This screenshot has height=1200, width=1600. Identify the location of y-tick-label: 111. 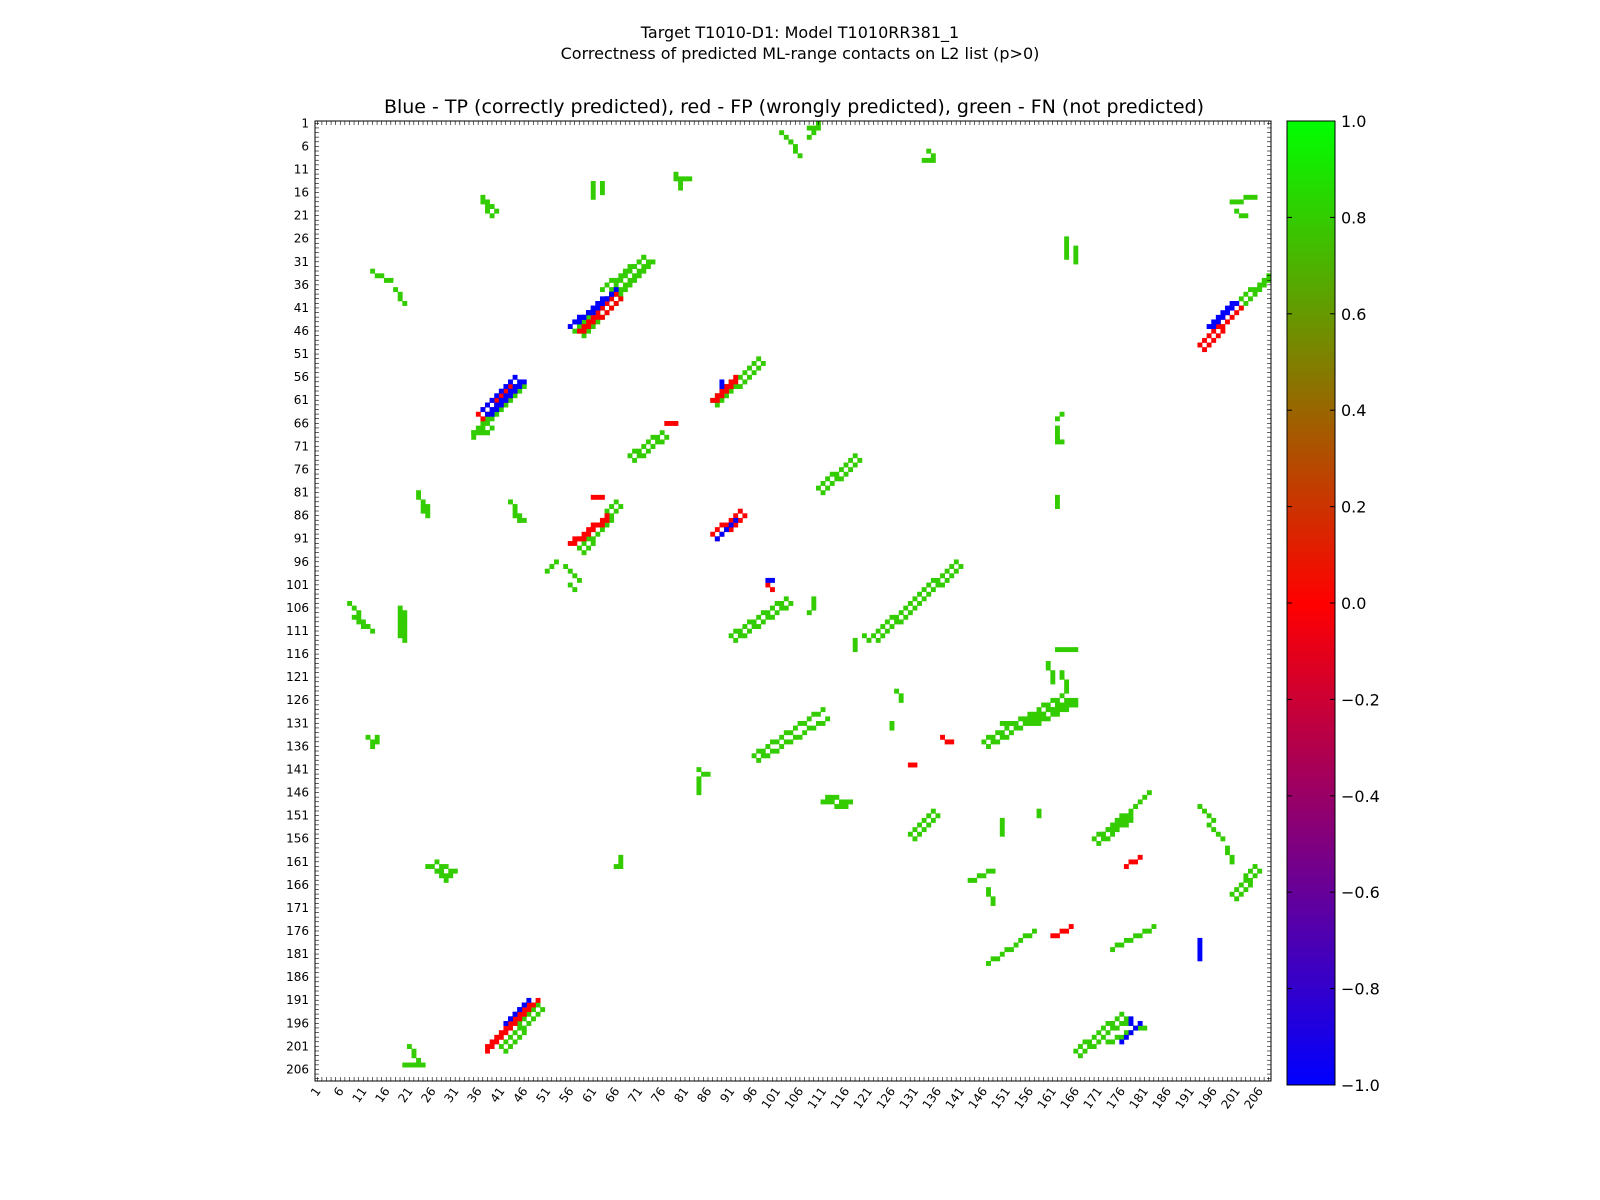
(297, 631).